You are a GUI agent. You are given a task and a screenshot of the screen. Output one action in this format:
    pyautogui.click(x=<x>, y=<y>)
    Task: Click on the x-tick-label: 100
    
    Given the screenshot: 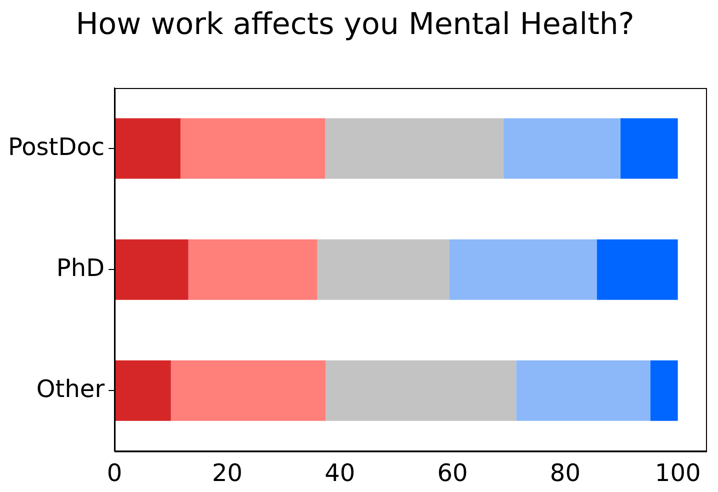 What is the action you would take?
    pyautogui.click(x=677, y=472)
    